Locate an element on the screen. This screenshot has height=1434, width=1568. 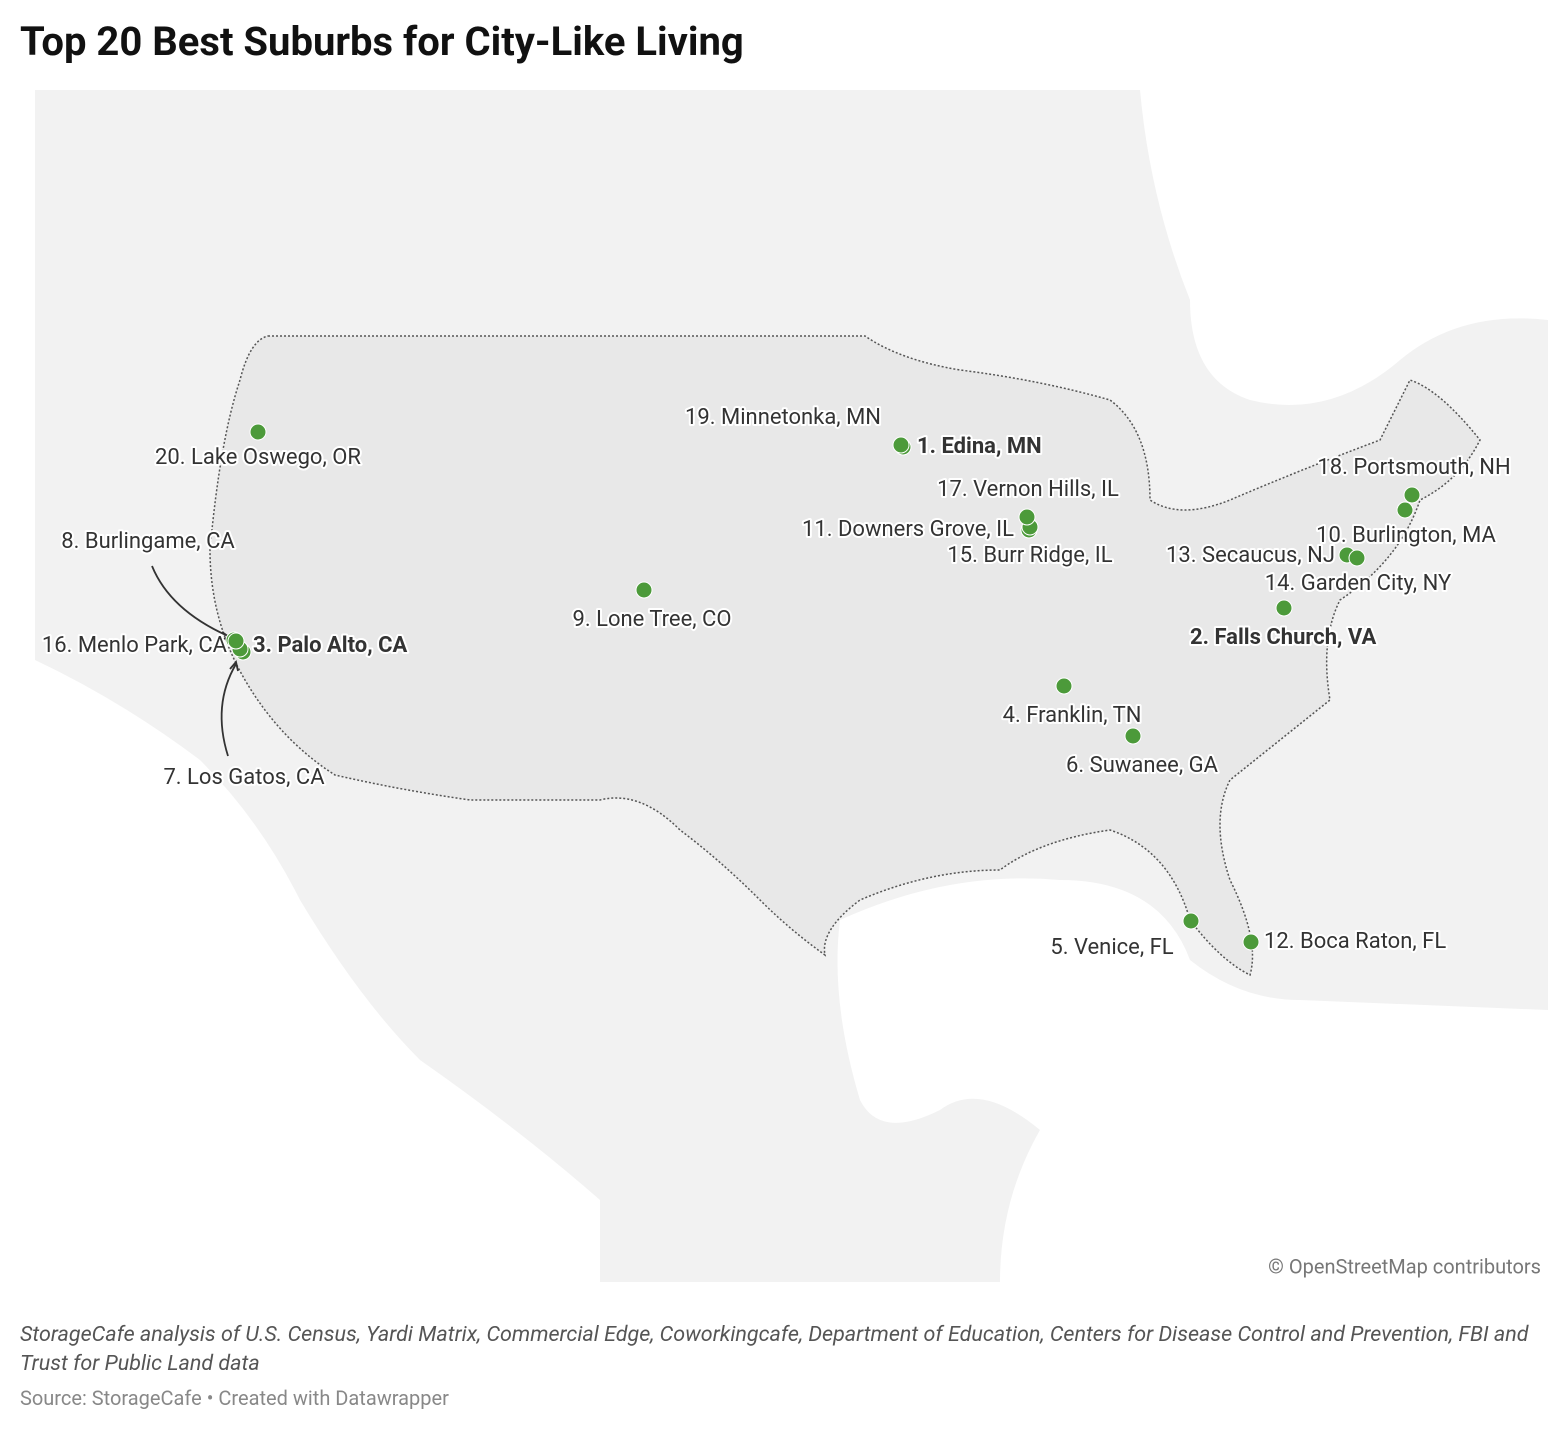
marker-label: 18. Portsmouth, NH is located at coordinates (1413, 467).